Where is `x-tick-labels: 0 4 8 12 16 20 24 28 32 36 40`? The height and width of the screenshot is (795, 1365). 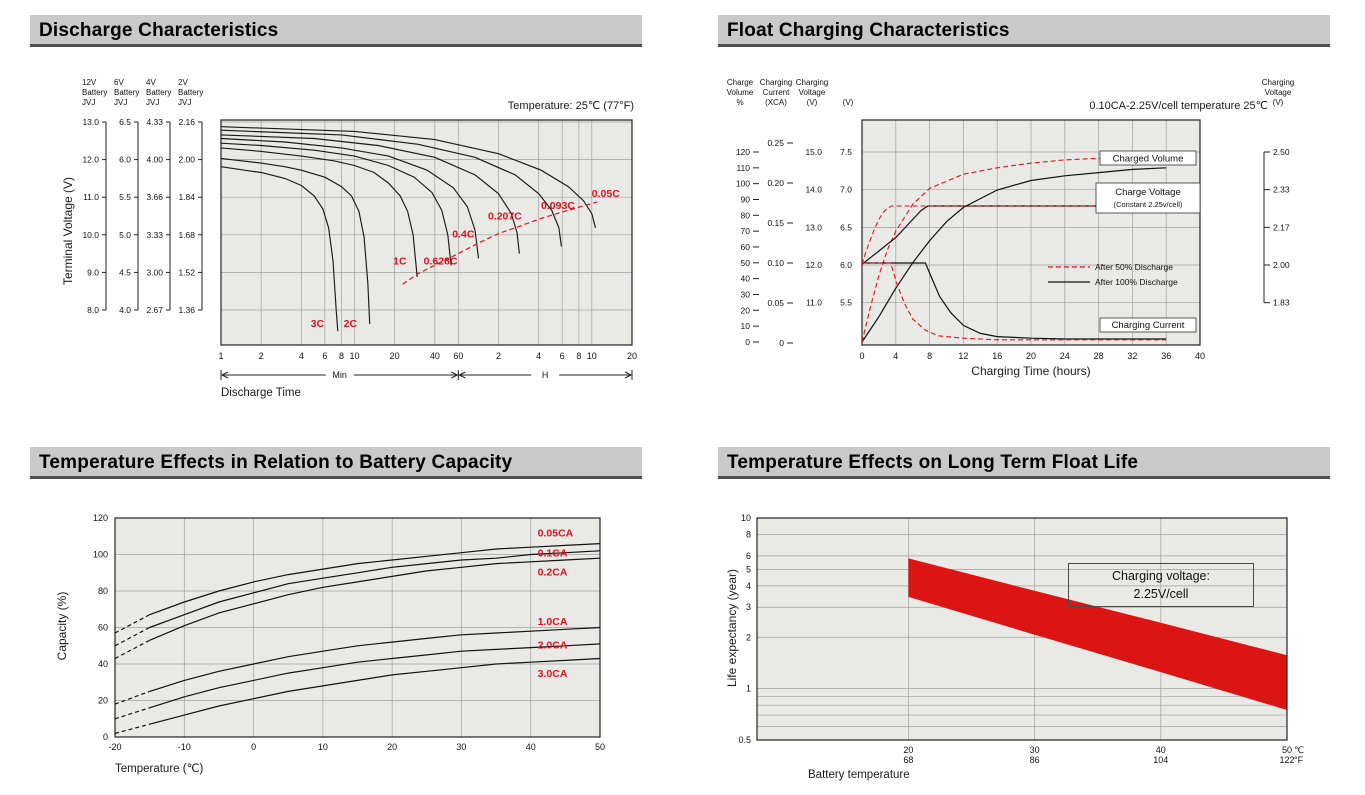
x-tick-labels: 0 4 8 12 16 20 24 28 32 36 40 is located at coordinates (1032, 356).